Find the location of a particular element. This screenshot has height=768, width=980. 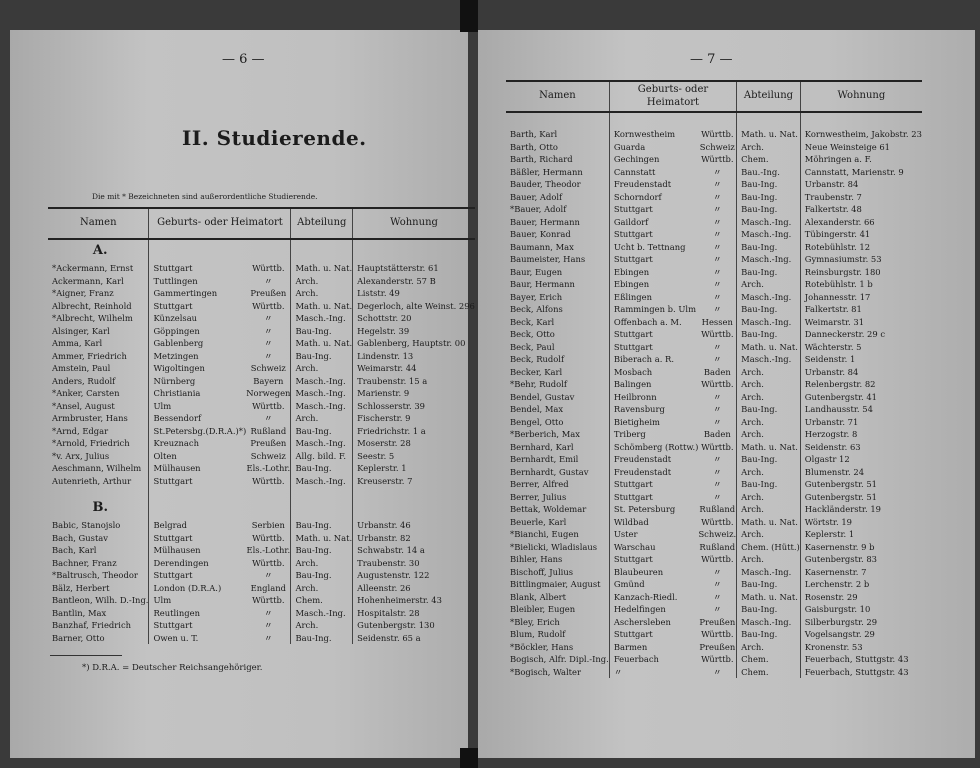

address: Johannesstr. 17 is located at coordinates (860, 296).